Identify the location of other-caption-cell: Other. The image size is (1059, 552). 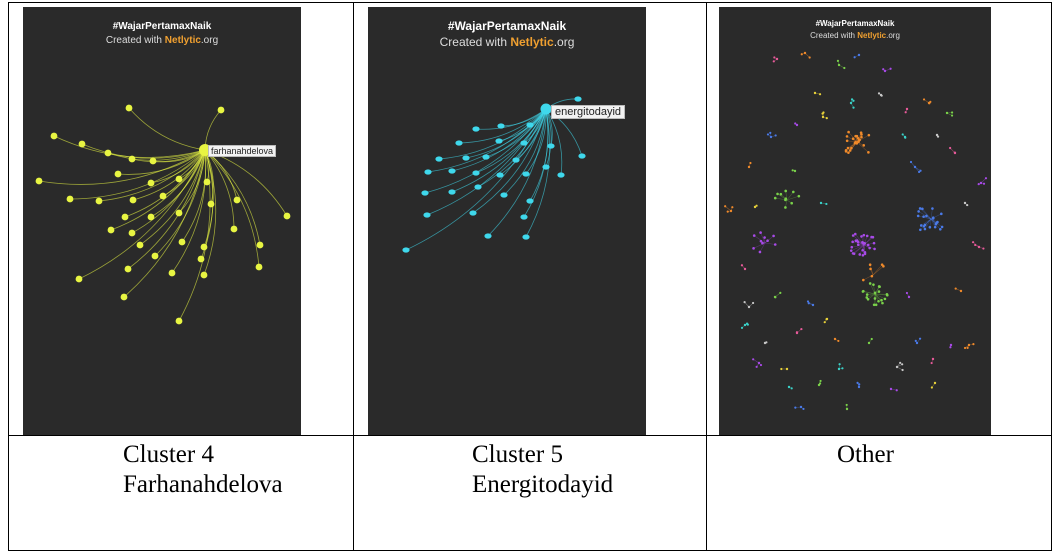
(879, 493).